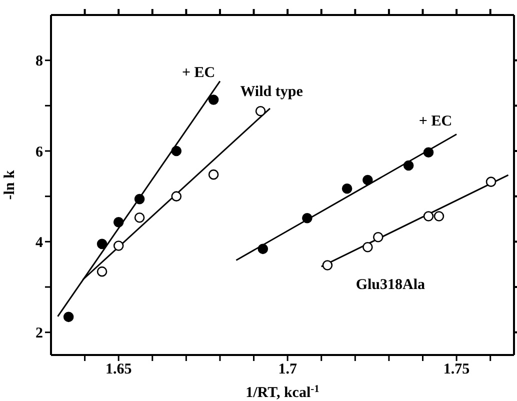 The height and width of the screenshot is (401, 517). What do you see at coordinates (118, 370) in the screenshot?
I see `x-tick-label: 1.65` at bounding box center [118, 370].